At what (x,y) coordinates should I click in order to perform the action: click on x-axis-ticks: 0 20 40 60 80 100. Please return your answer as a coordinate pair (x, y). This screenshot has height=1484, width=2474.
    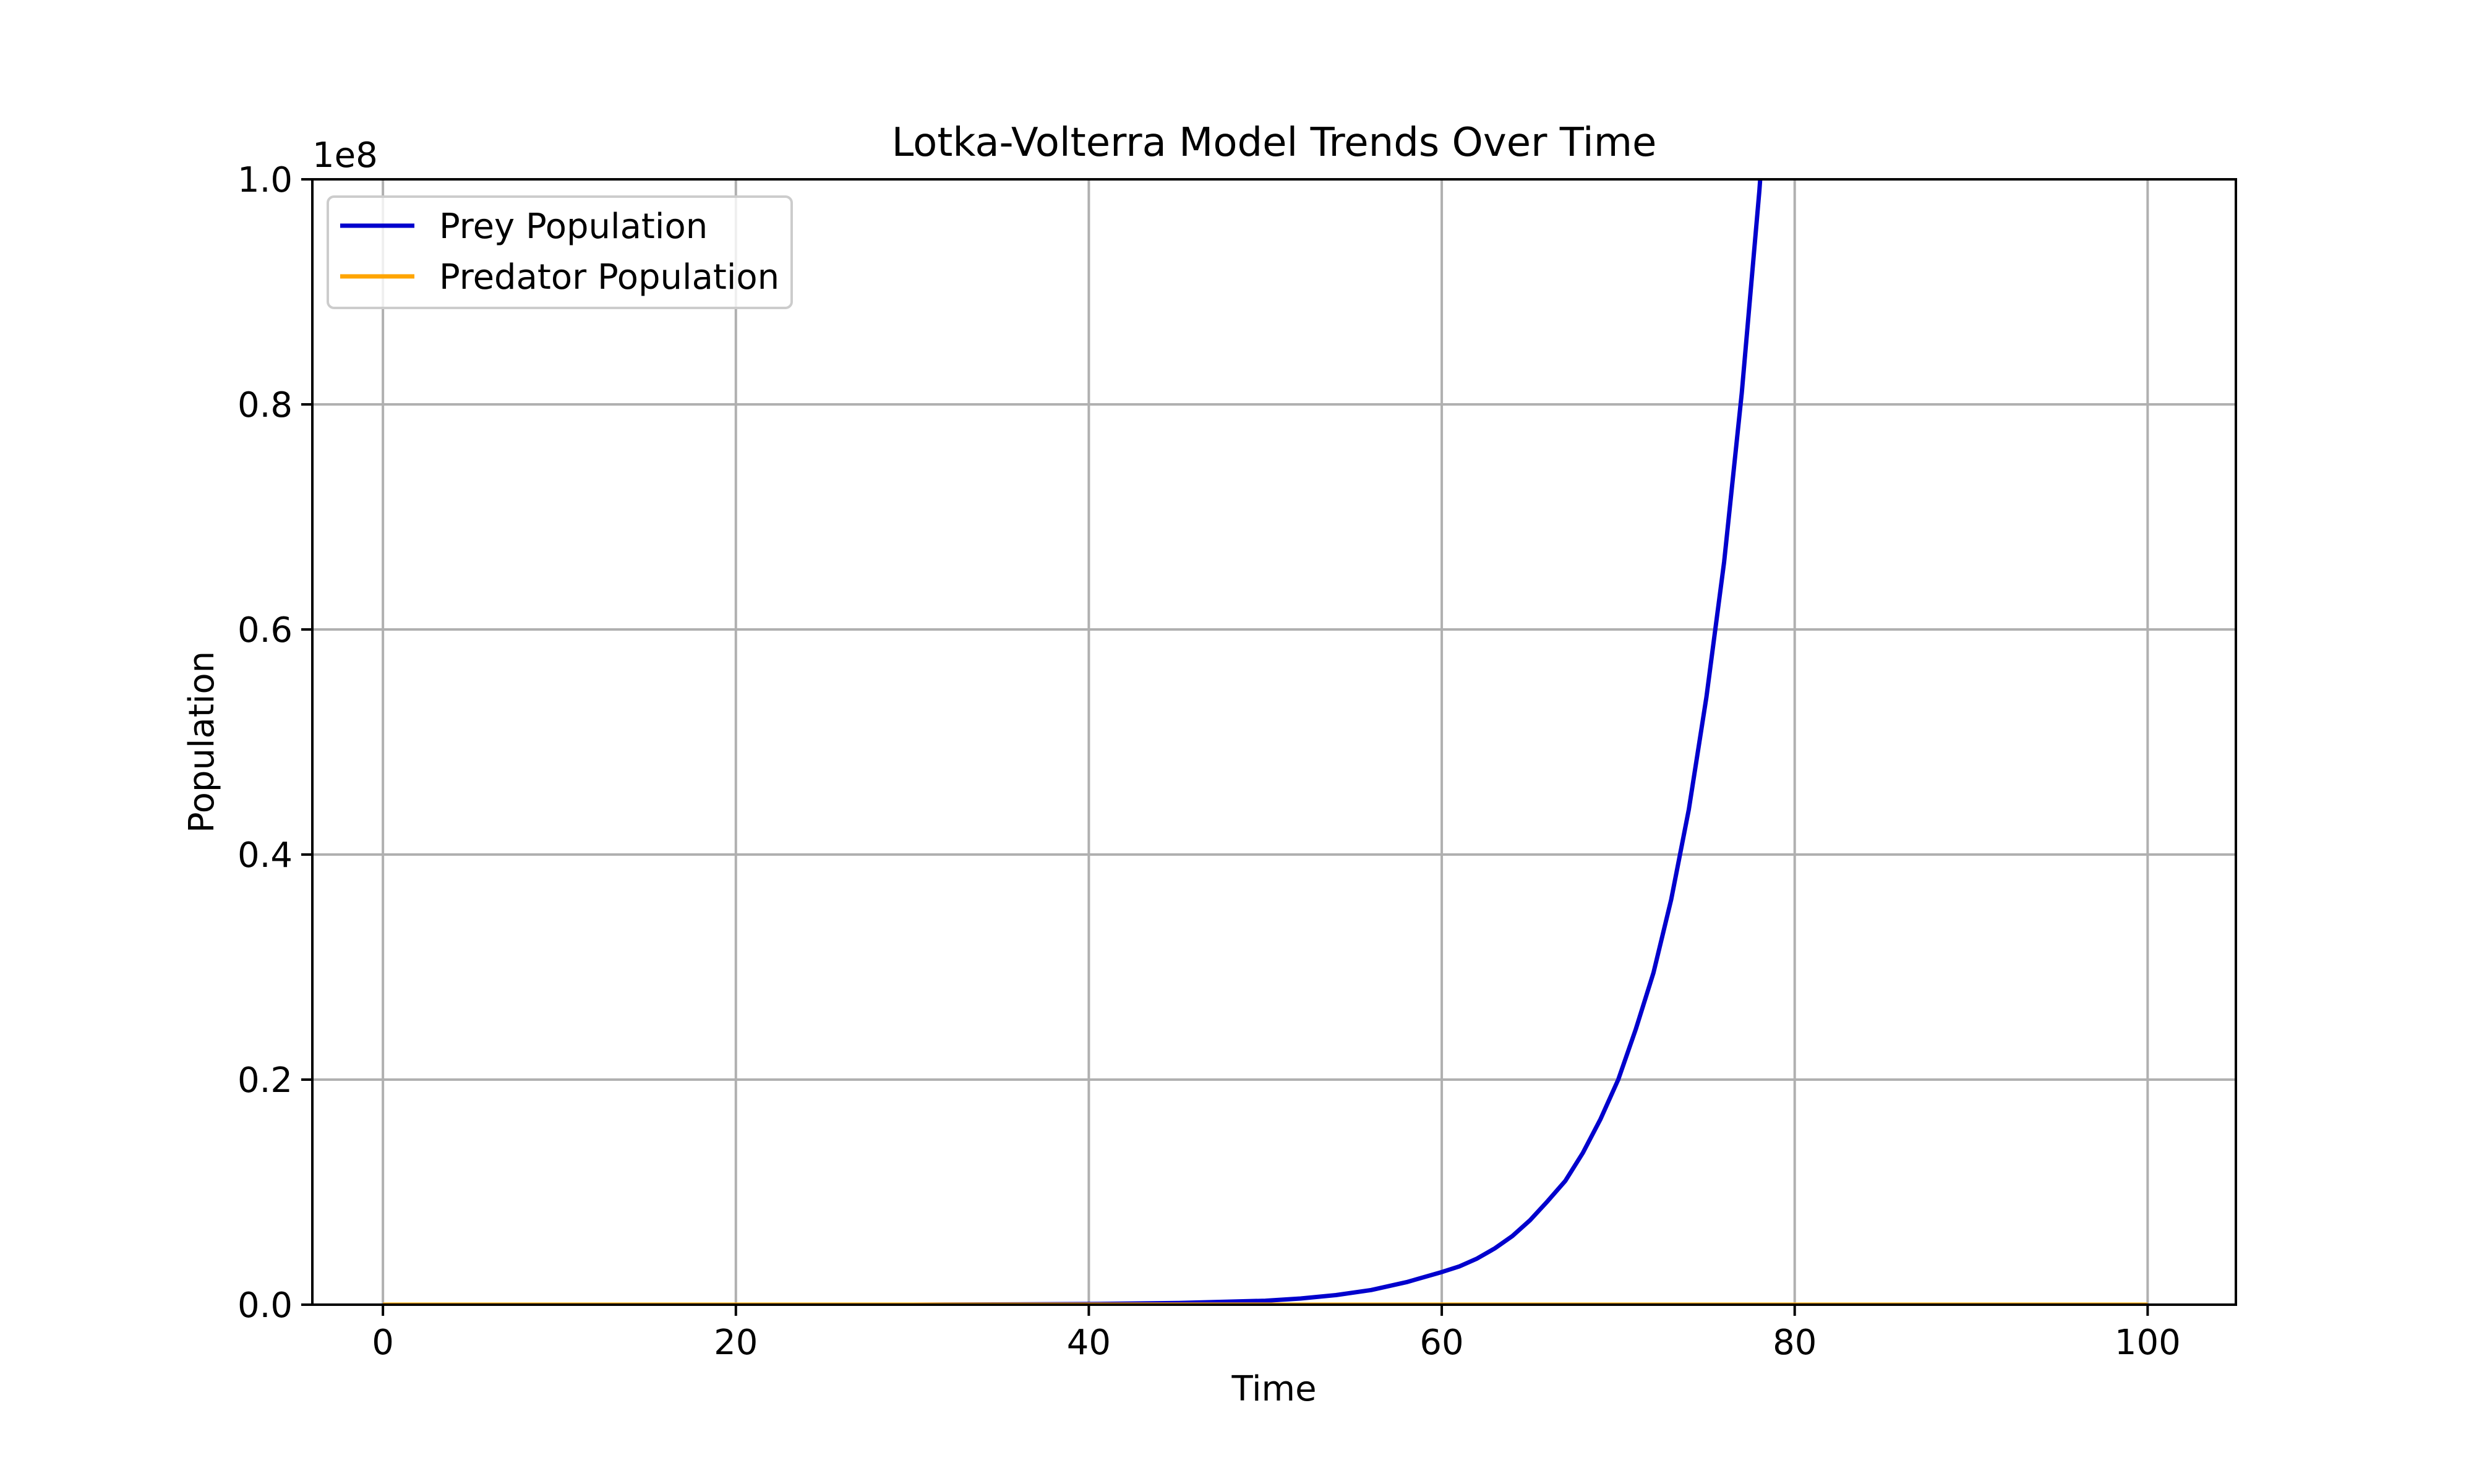
    Looking at the image, I should click on (1276, 1334).